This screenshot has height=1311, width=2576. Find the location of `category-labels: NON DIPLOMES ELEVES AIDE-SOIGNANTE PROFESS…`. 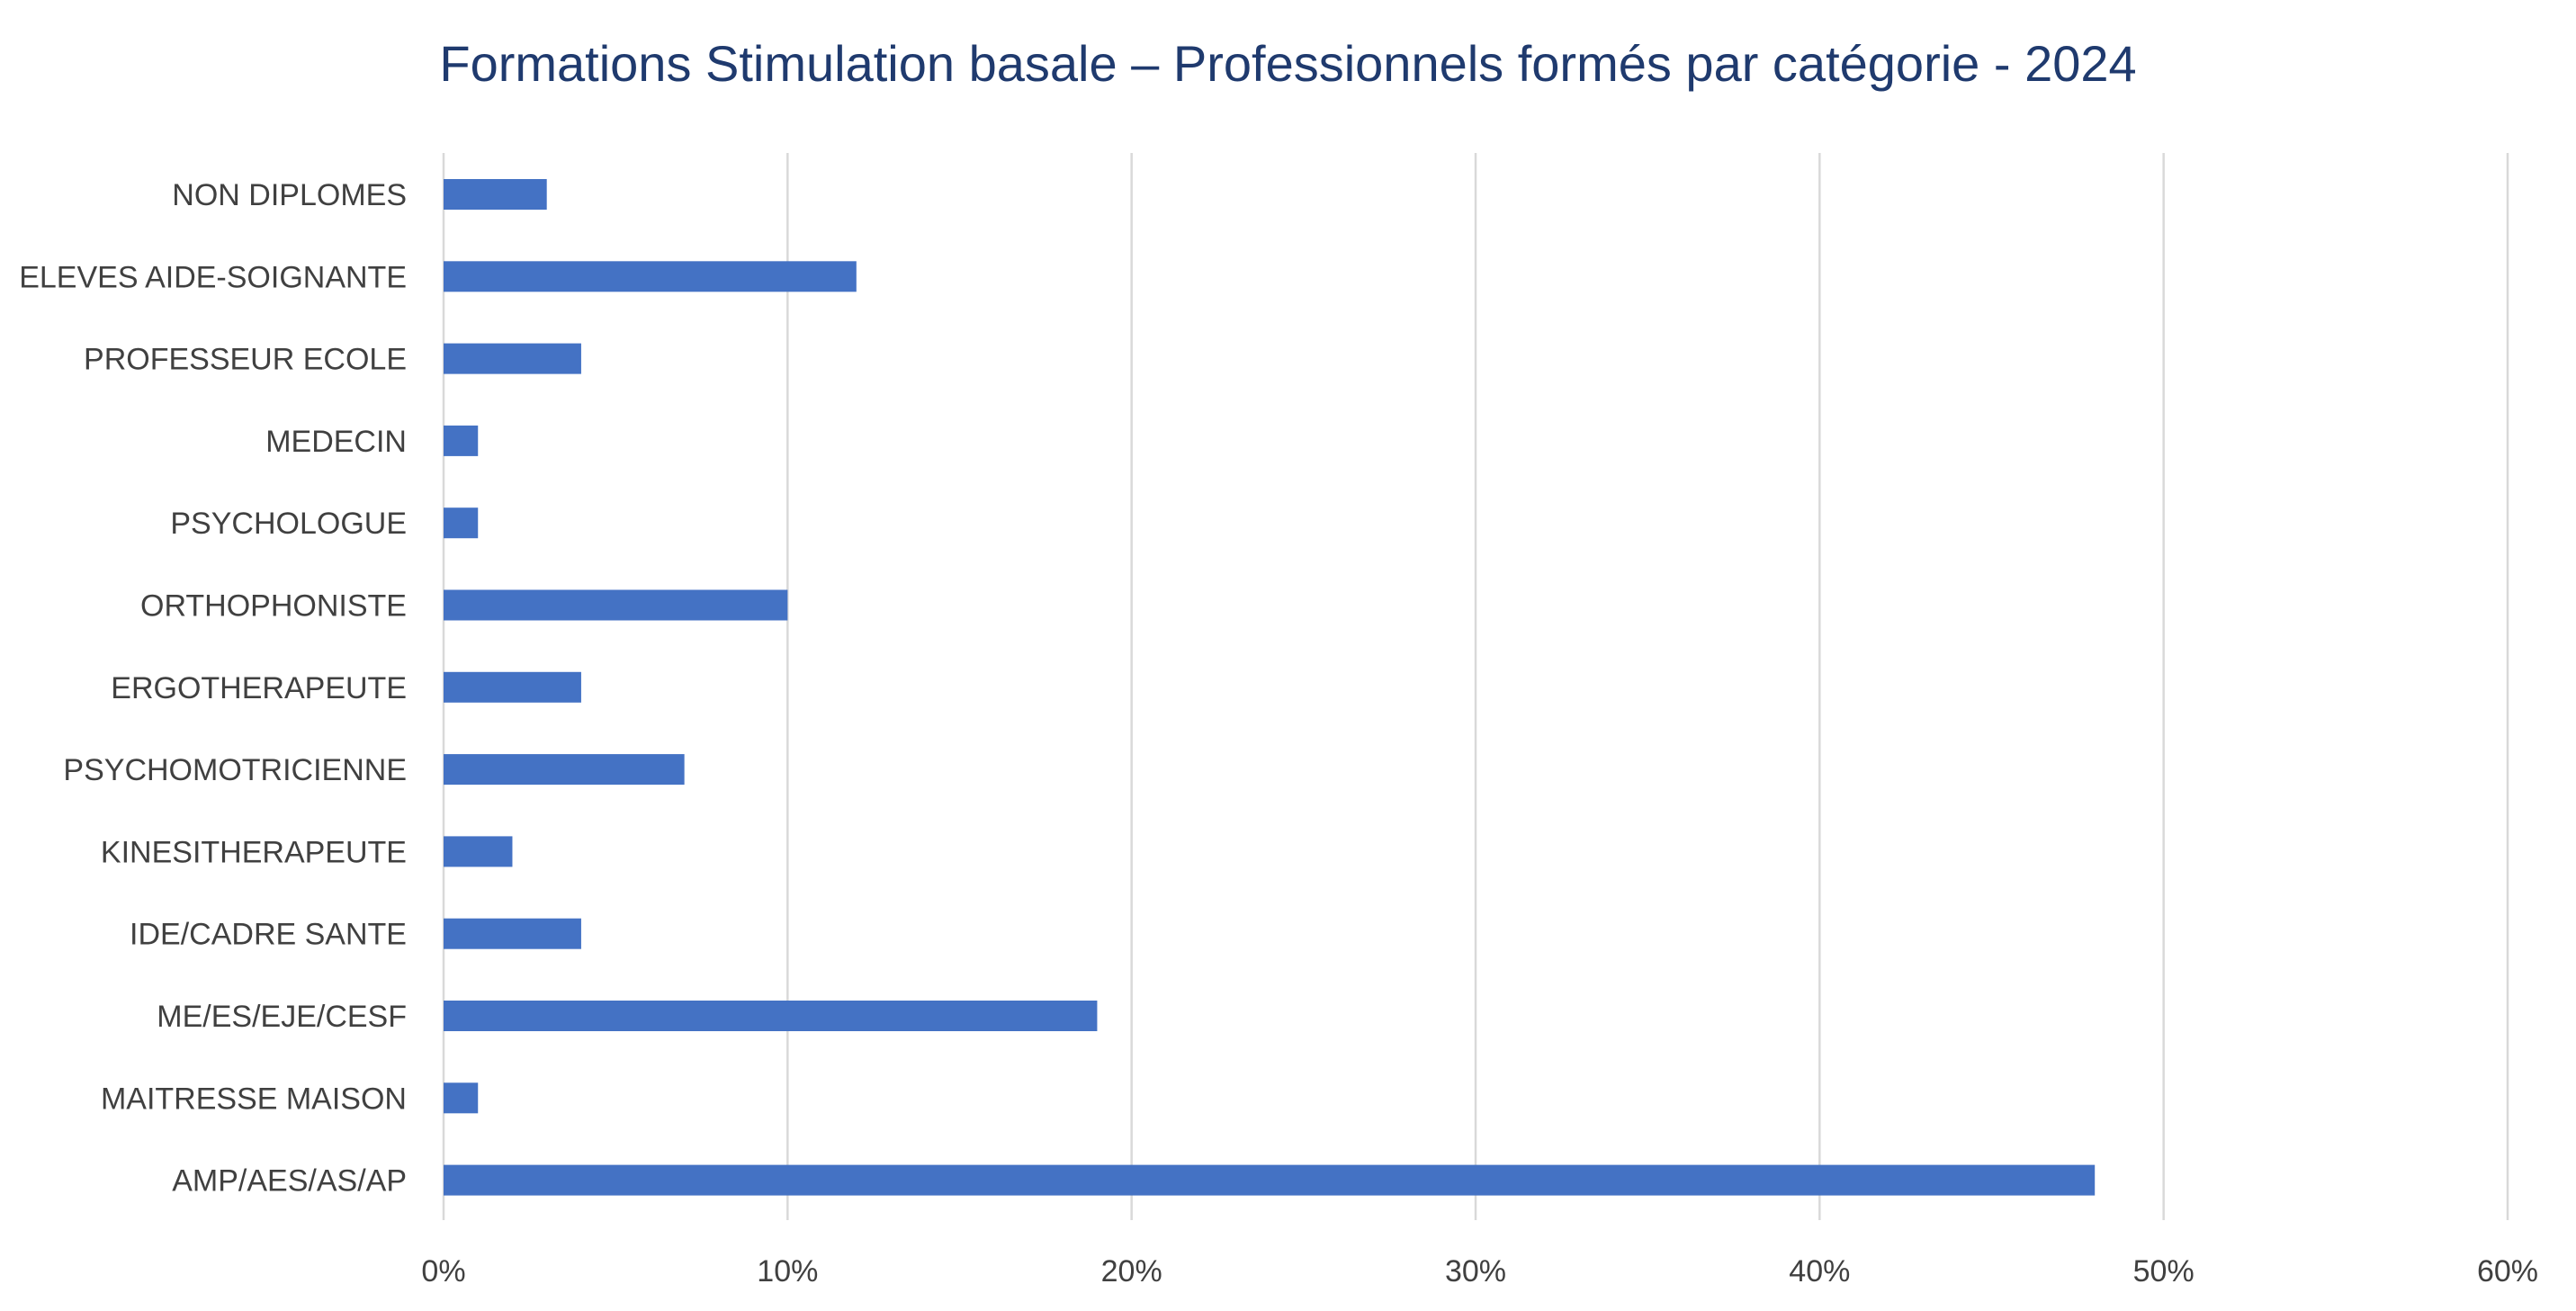

category-labels: NON DIPLOMES ELEVES AIDE-SOIGNANTE PROFESS… is located at coordinates (213, 688).